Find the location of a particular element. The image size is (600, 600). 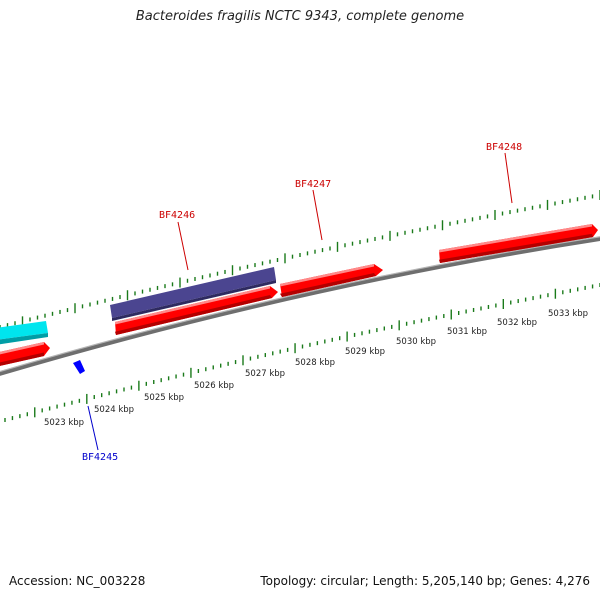

scale-label: 5030 kbp is located at coordinates (416, 342).